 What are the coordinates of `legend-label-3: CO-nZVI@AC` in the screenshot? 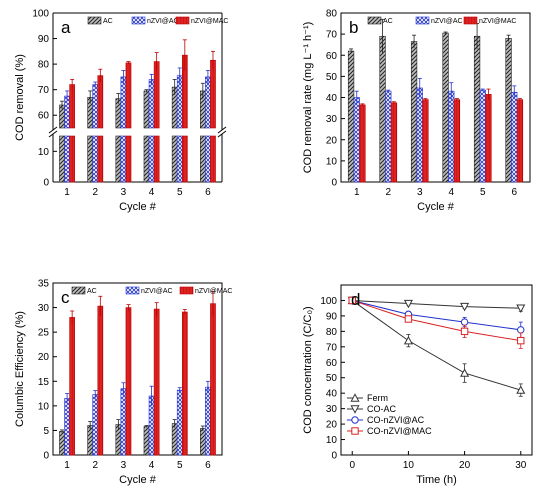 It's located at (396, 420).